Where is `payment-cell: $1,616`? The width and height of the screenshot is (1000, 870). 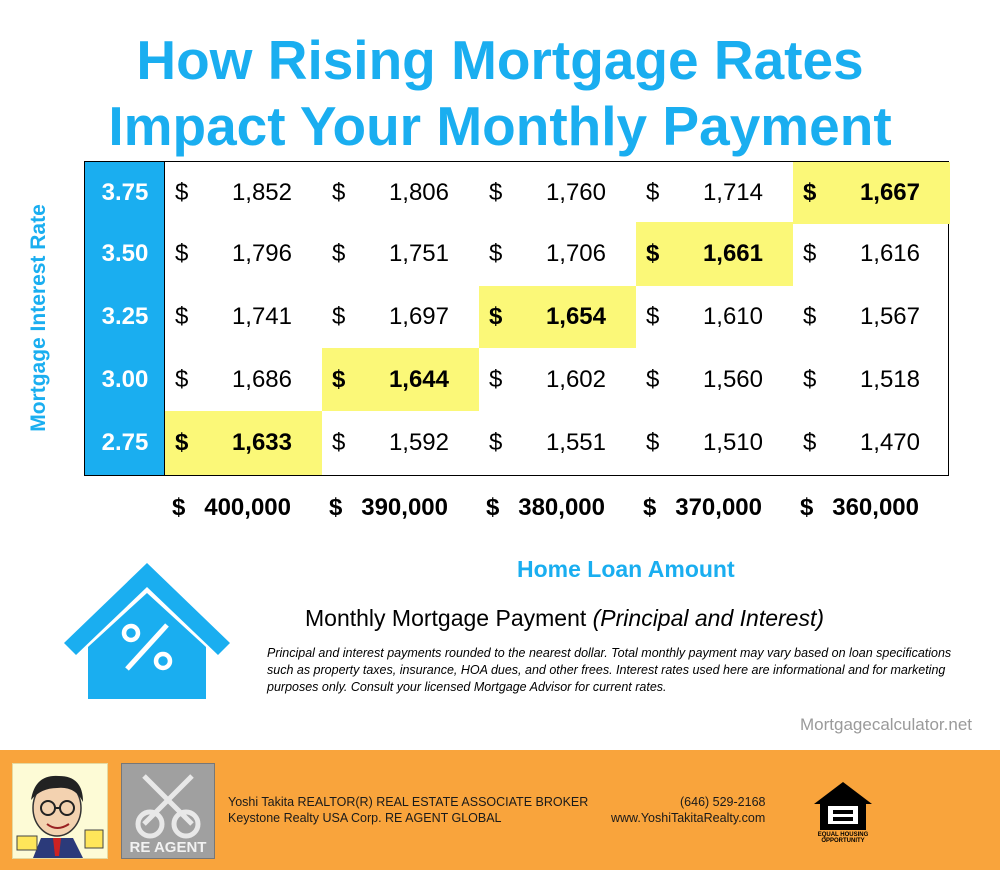 payment-cell: $1,616 is located at coordinates (871, 254).